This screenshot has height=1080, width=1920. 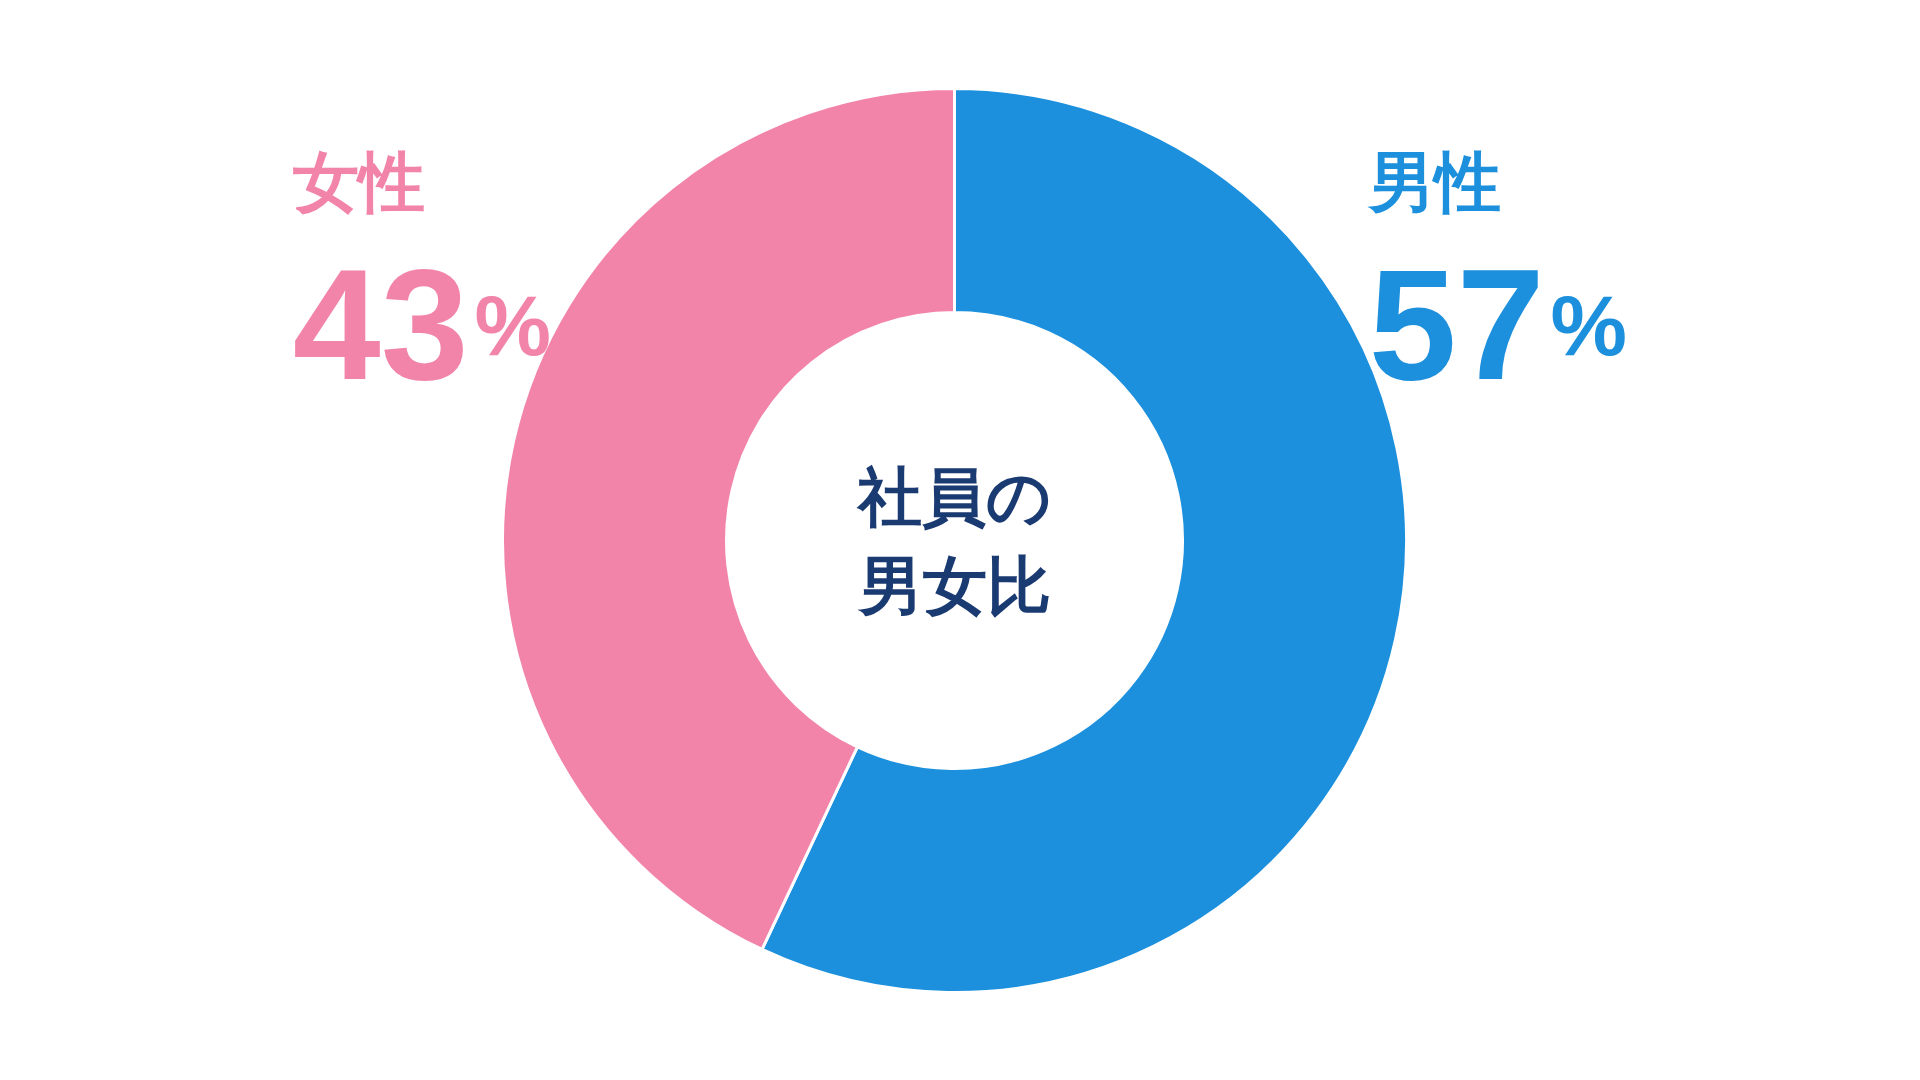 What do you see at coordinates (1497, 324) in the screenshot?
I see `data-label: 57%` at bounding box center [1497, 324].